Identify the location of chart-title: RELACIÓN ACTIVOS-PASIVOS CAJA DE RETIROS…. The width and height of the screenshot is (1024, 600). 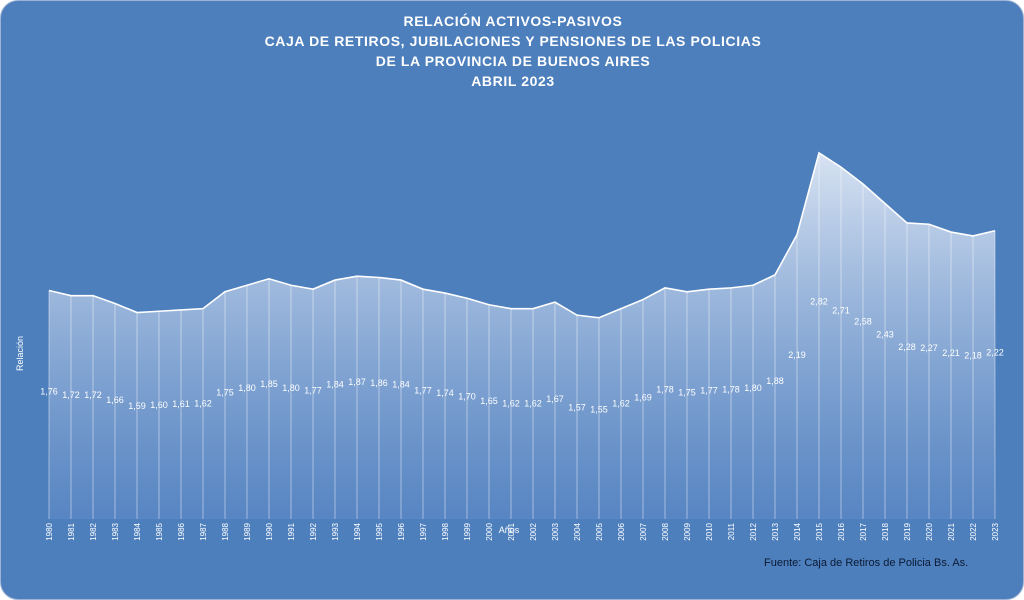
(512, 51).